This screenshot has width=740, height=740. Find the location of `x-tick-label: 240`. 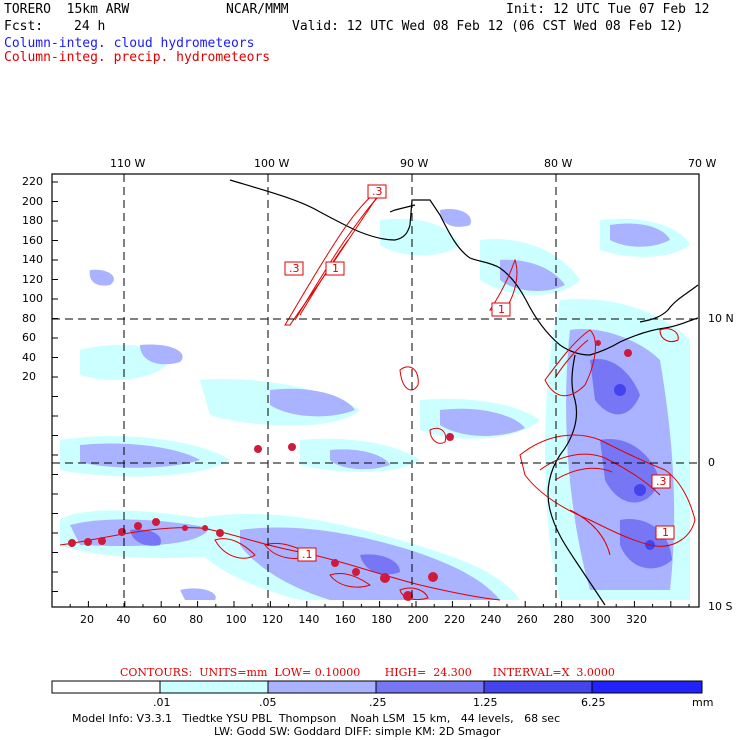

x-tick-label: 240 is located at coordinates (491, 619).